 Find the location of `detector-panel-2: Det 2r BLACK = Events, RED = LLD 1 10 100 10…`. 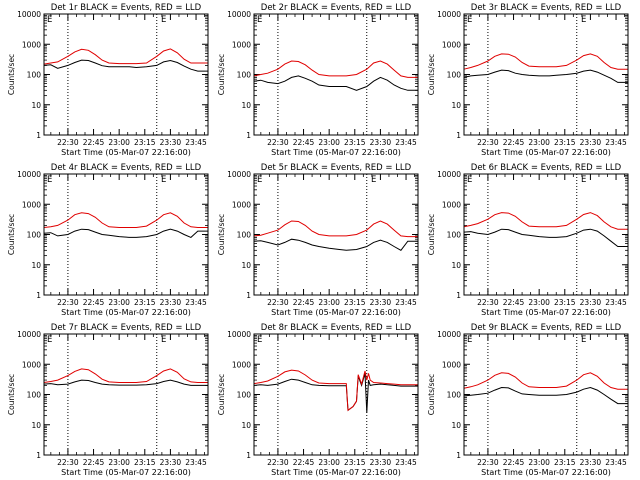

detector-panel-2: Det 2r BLACK = Events, RED = LLD 1 10 100 10… is located at coordinates (318, 80).